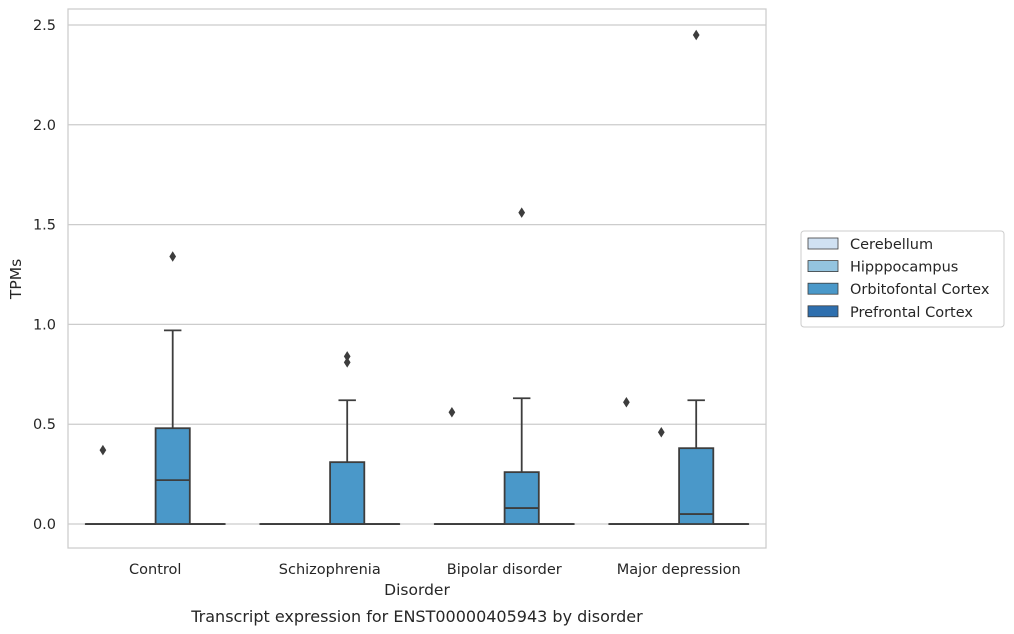  I want to click on y-tick-labels: 0.0 0.5 1.0 1.5 2.0 2.5, so click(44, 275).